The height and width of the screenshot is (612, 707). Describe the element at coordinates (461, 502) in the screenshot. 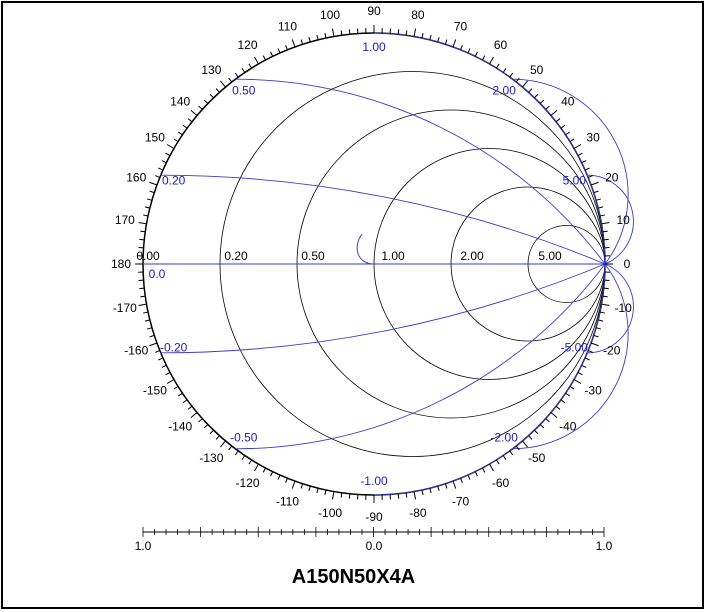

I see `angle-label: -70` at that location.